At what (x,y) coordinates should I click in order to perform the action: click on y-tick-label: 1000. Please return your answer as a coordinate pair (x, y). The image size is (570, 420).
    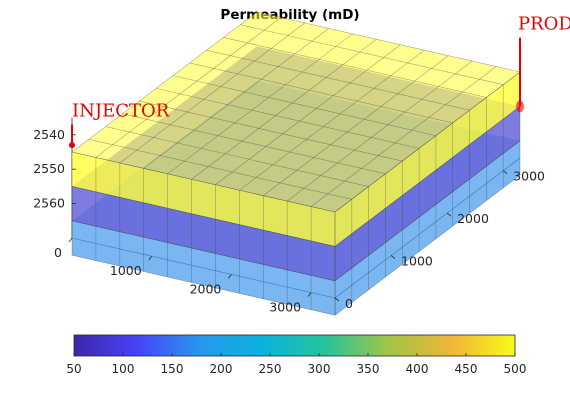
    Looking at the image, I should click on (417, 261).